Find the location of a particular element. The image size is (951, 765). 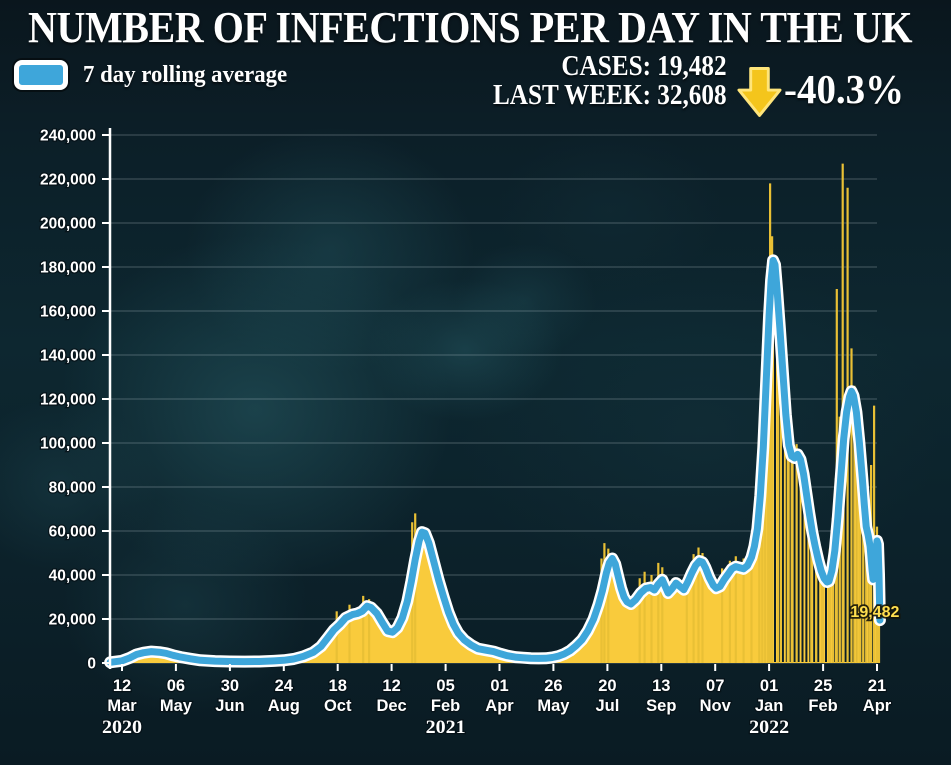

svg-text: 13 is located at coordinates (661, 686).